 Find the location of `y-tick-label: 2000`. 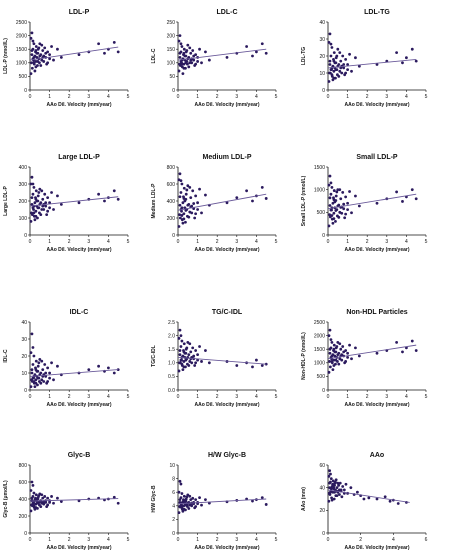

y-tick-label: 2000 is located at coordinates (21, 36).